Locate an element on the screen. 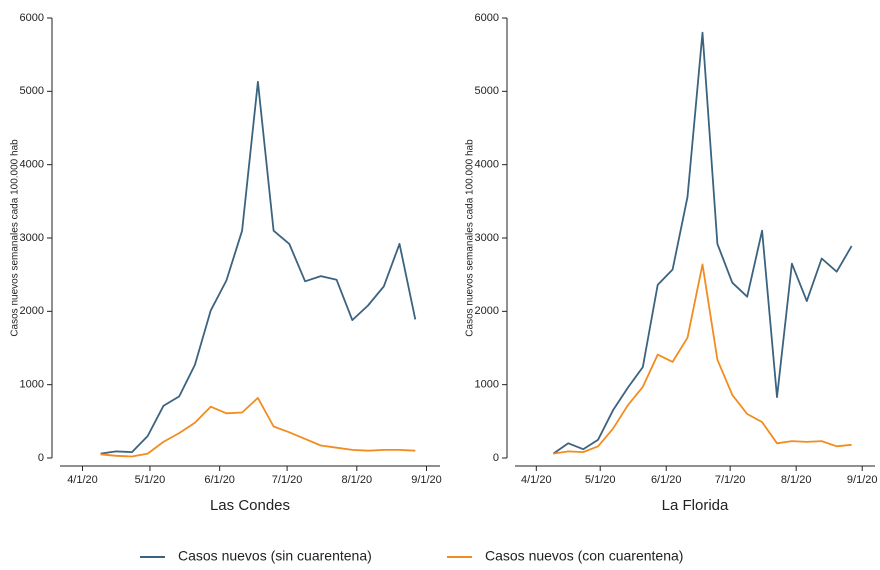 This screenshot has width=880, height=570. panel-title: Las Condes is located at coordinates (250, 505).